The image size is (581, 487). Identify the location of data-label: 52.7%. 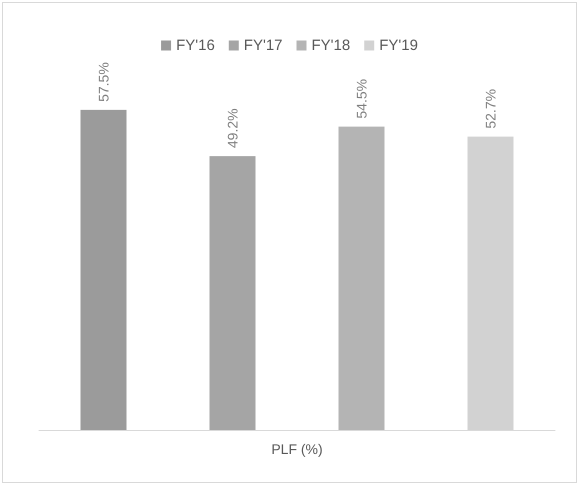
(490, 108).